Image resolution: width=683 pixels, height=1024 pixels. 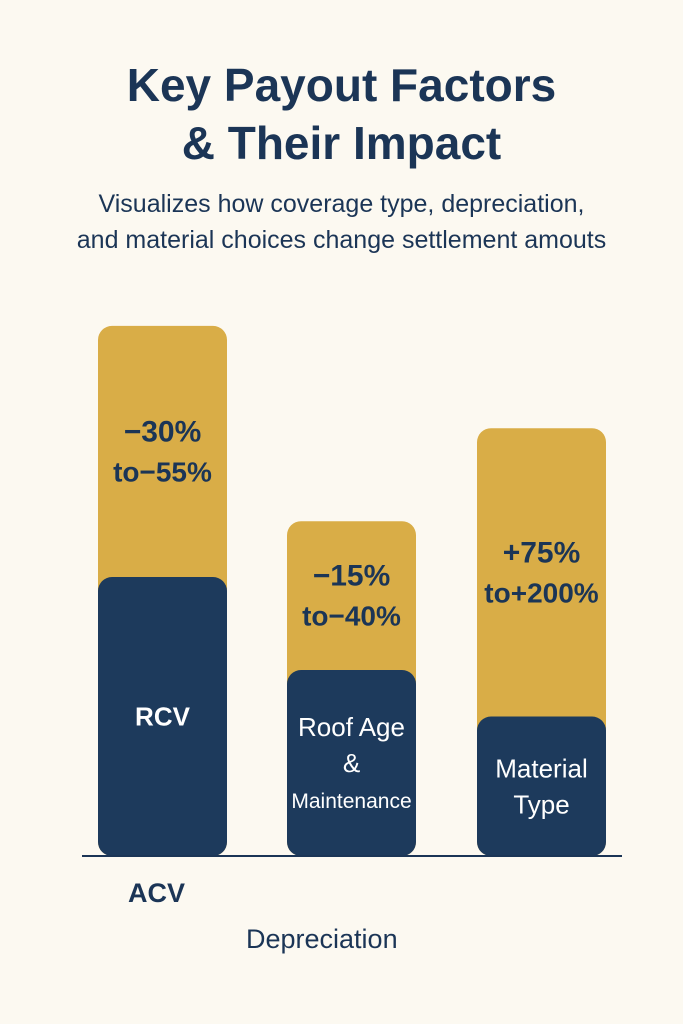 I want to click on category-label-rcv-line-1: RCV, so click(x=163, y=717).